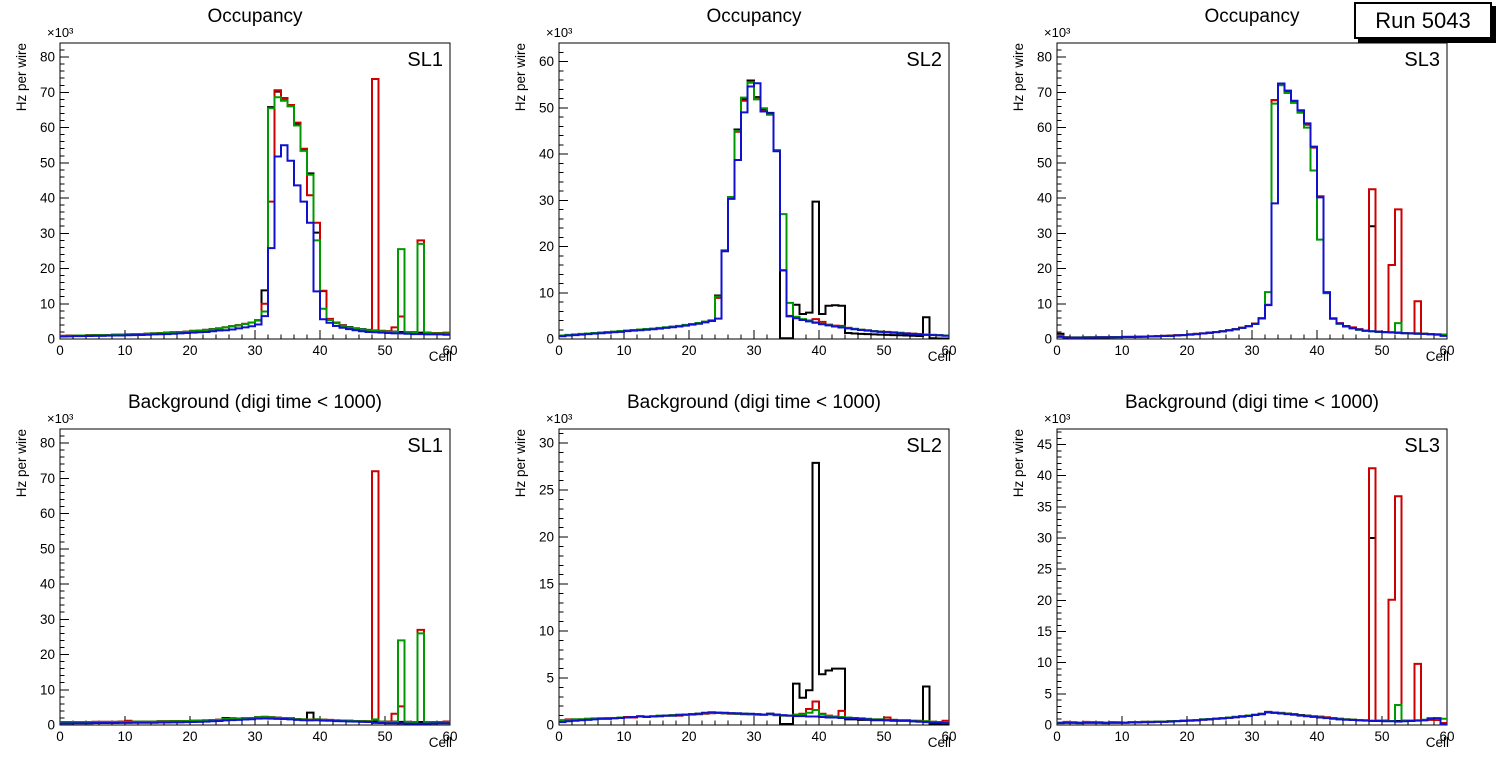 The height and width of the screenshot is (772, 1496). I want to click on superlayer-label: SL1, so click(425, 60).